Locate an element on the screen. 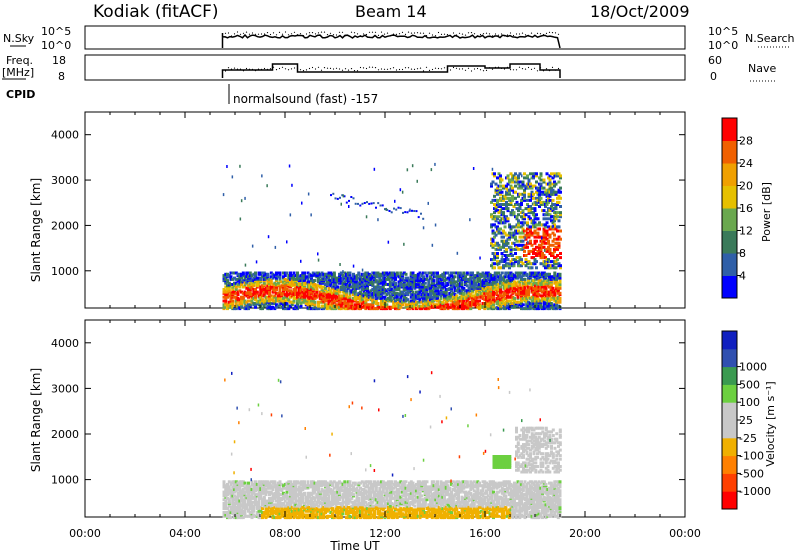 The height and width of the screenshot is (558, 800). nsky-line is located at coordinates (392, 40).